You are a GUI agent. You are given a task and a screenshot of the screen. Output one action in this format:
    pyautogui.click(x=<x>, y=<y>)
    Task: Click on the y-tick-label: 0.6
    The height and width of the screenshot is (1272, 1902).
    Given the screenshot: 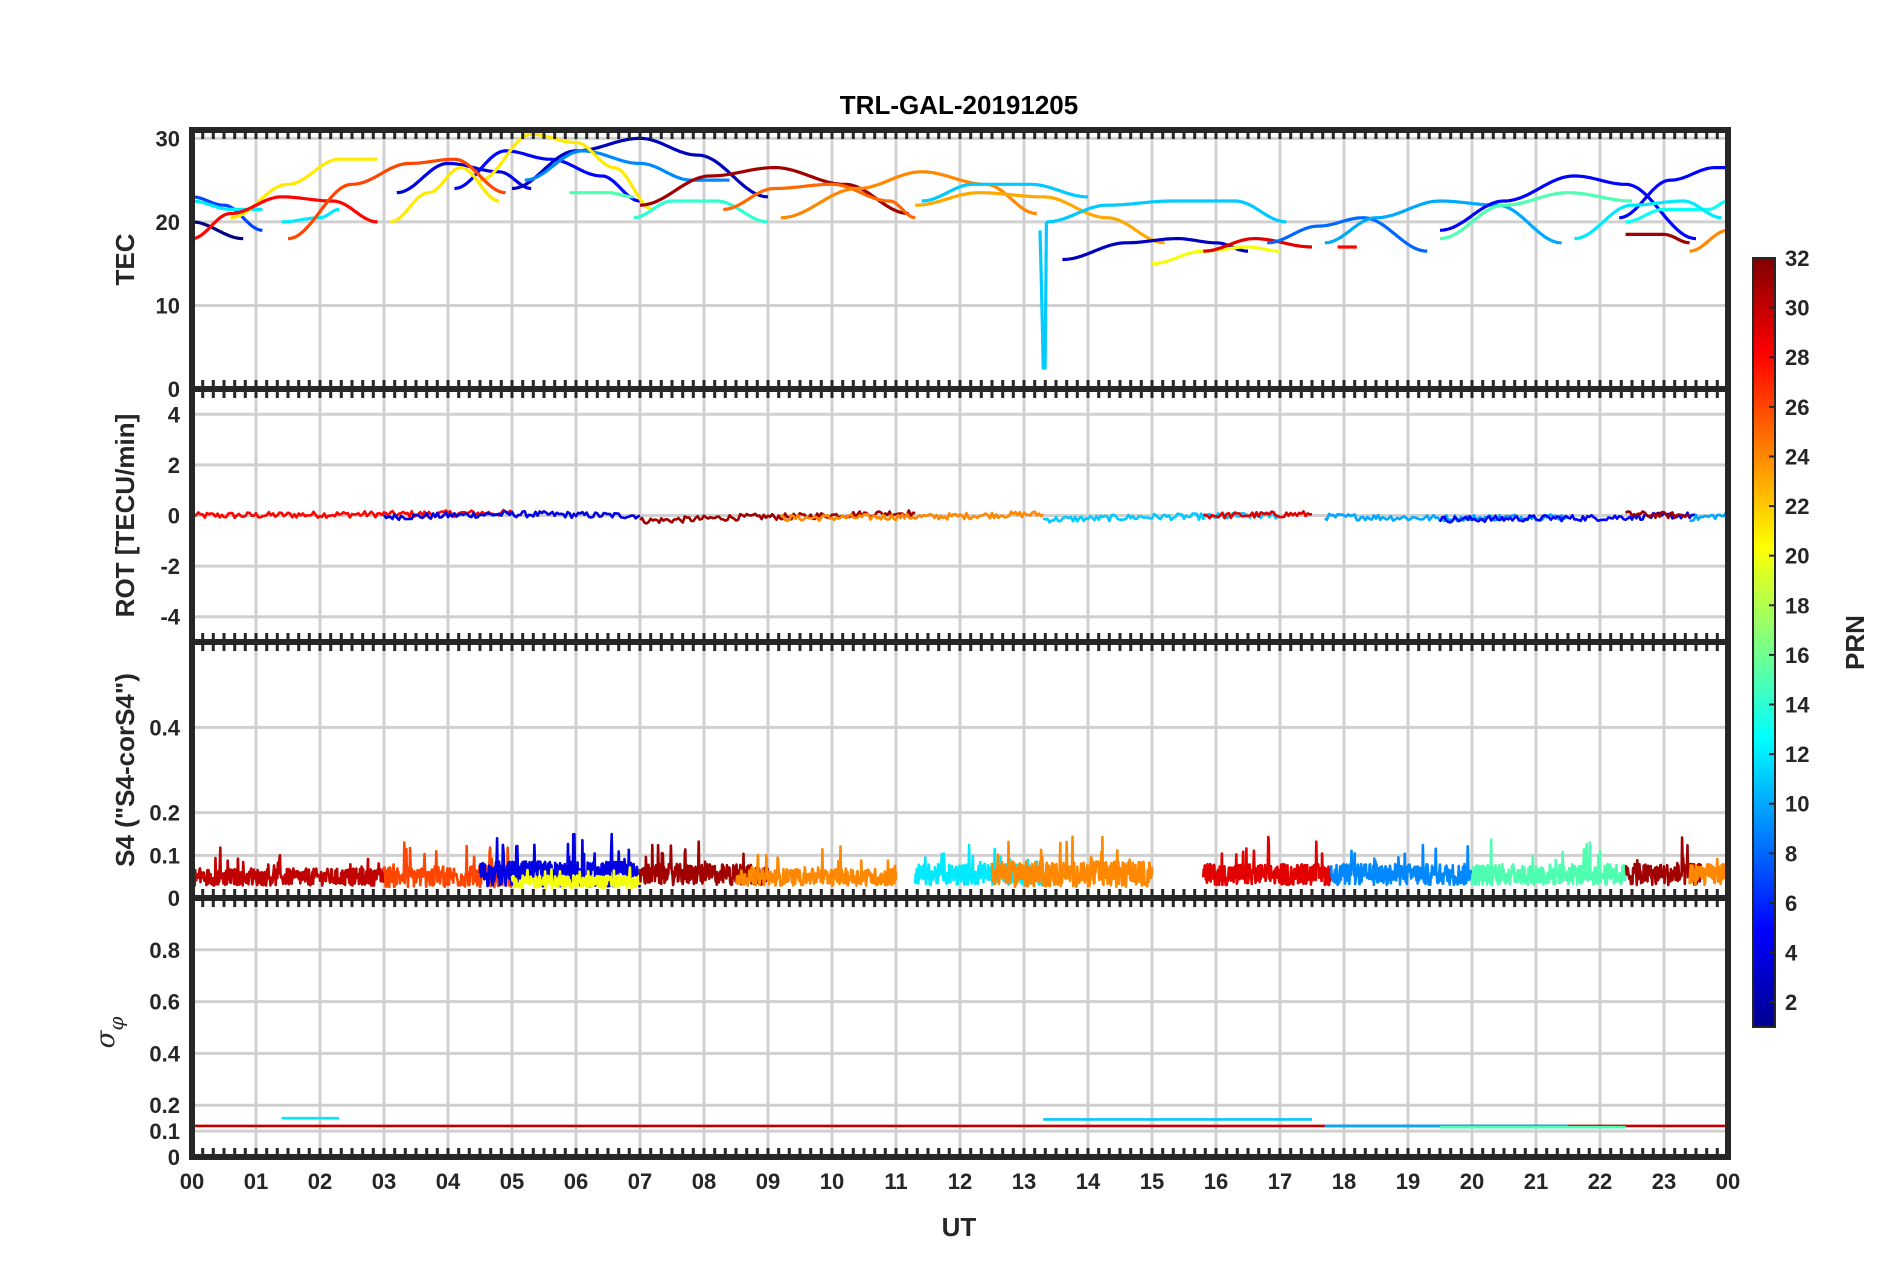 What is the action you would take?
    pyautogui.click(x=164, y=1002)
    